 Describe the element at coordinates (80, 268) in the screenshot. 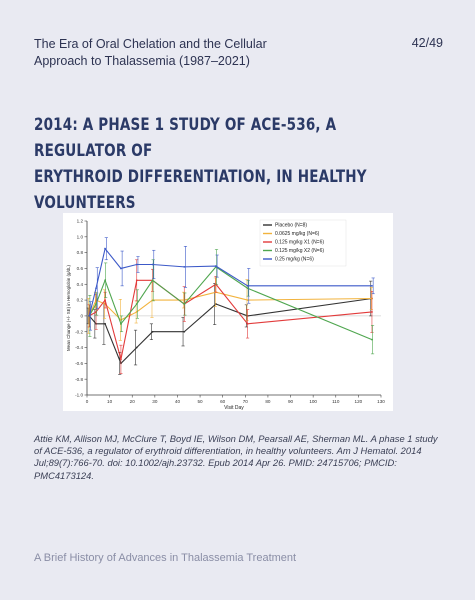

I see `y-tick-label: 0.6` at that location.